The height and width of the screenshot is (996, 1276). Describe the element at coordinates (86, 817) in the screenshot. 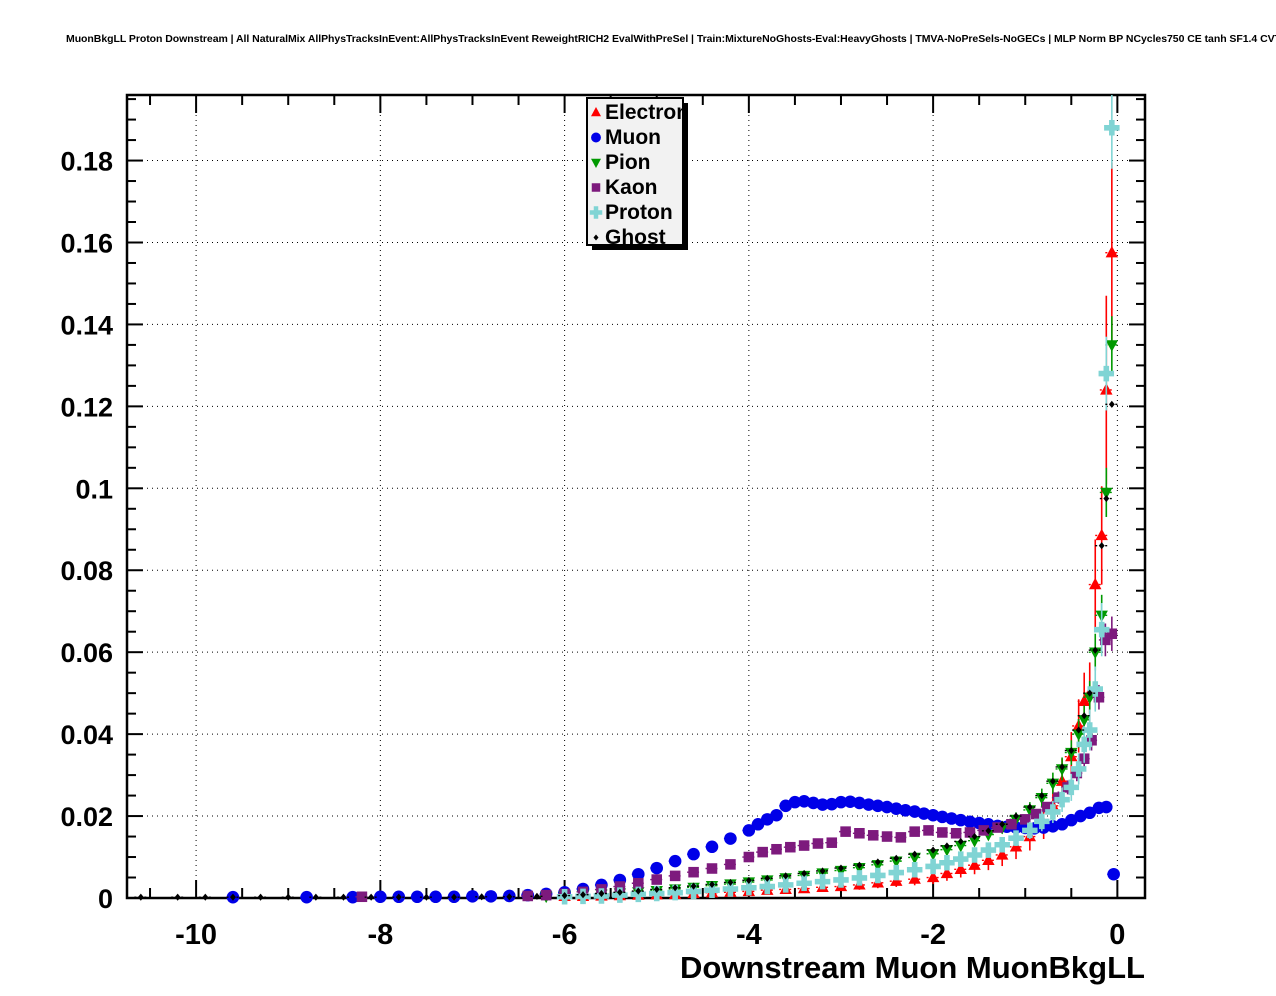

I see `y-tick-label: 0.02` at that location.